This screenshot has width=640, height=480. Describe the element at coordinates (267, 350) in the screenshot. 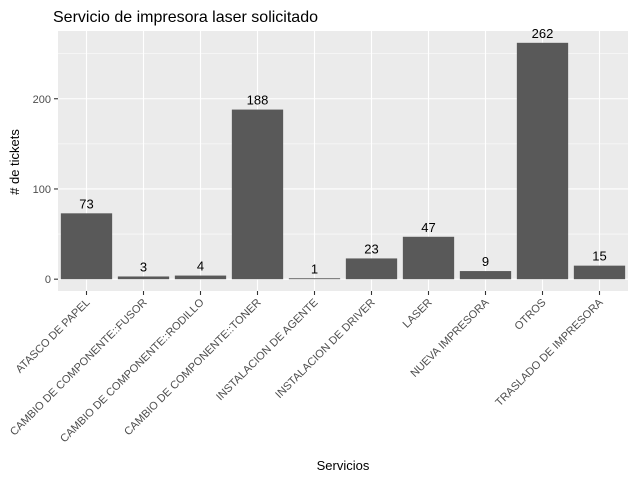

I see `x-tick-label: INSTALACION DE AGENTE` at that location.